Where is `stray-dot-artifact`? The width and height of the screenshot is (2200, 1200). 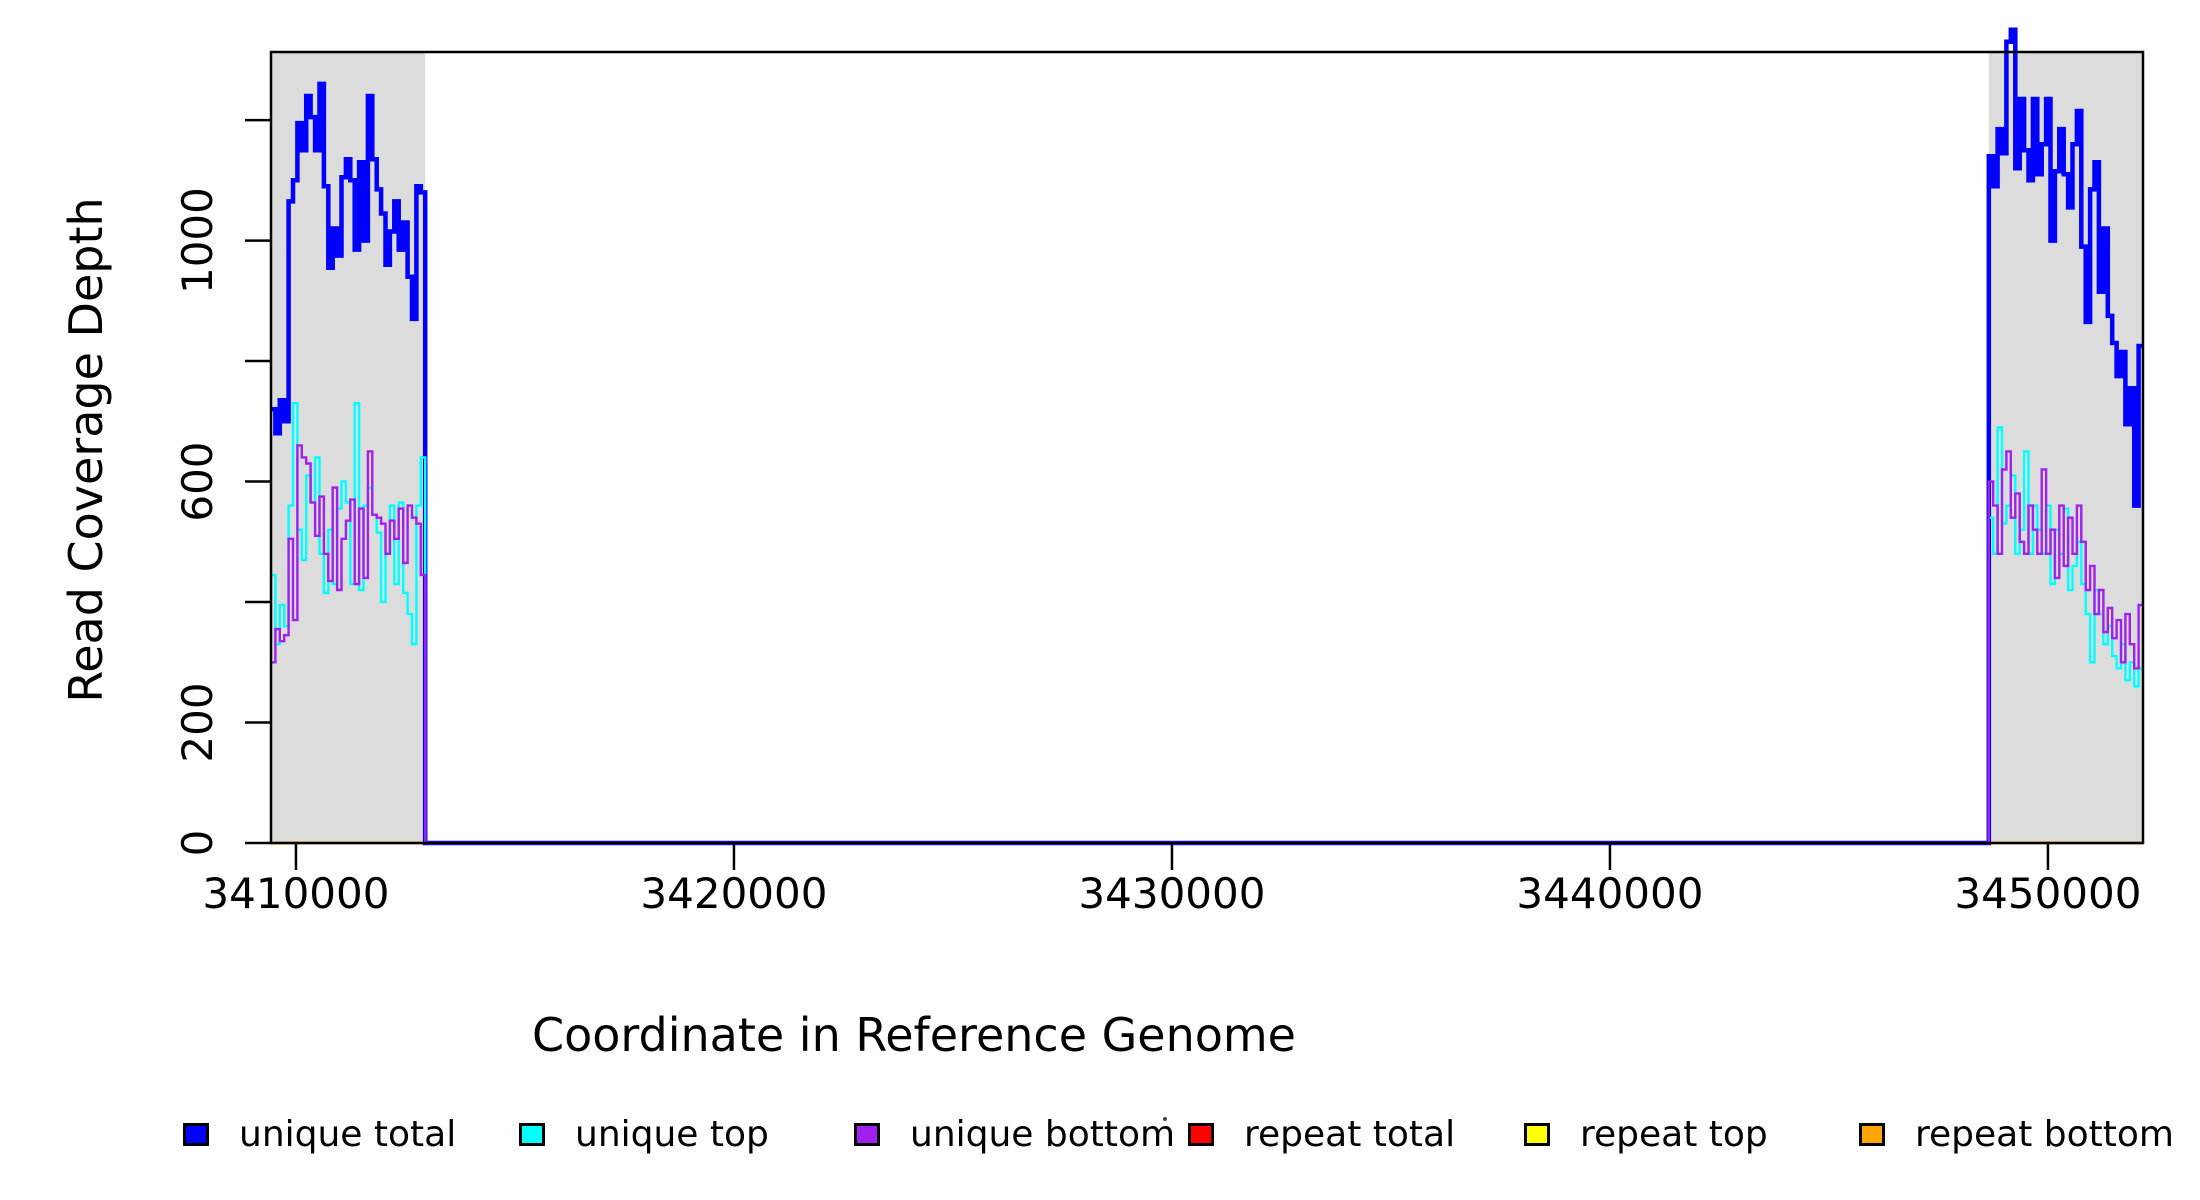 stray-dot-artifact is located at coordinates (1165, 1119).